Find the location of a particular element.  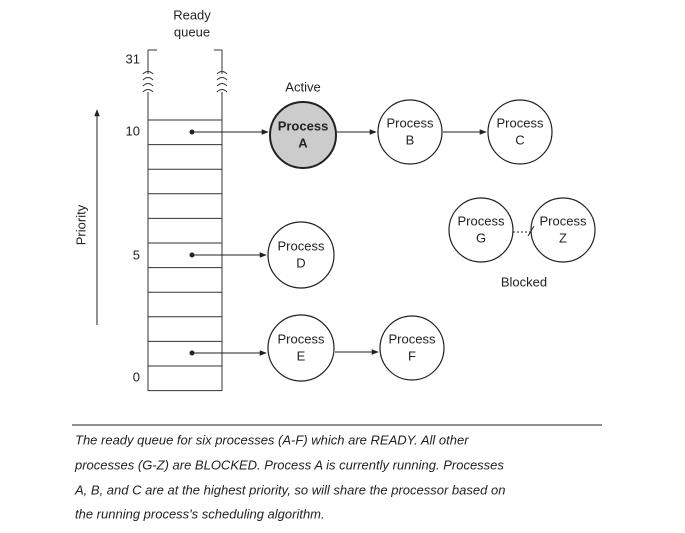

level-label: 10 is located at coordinates (133, 130).